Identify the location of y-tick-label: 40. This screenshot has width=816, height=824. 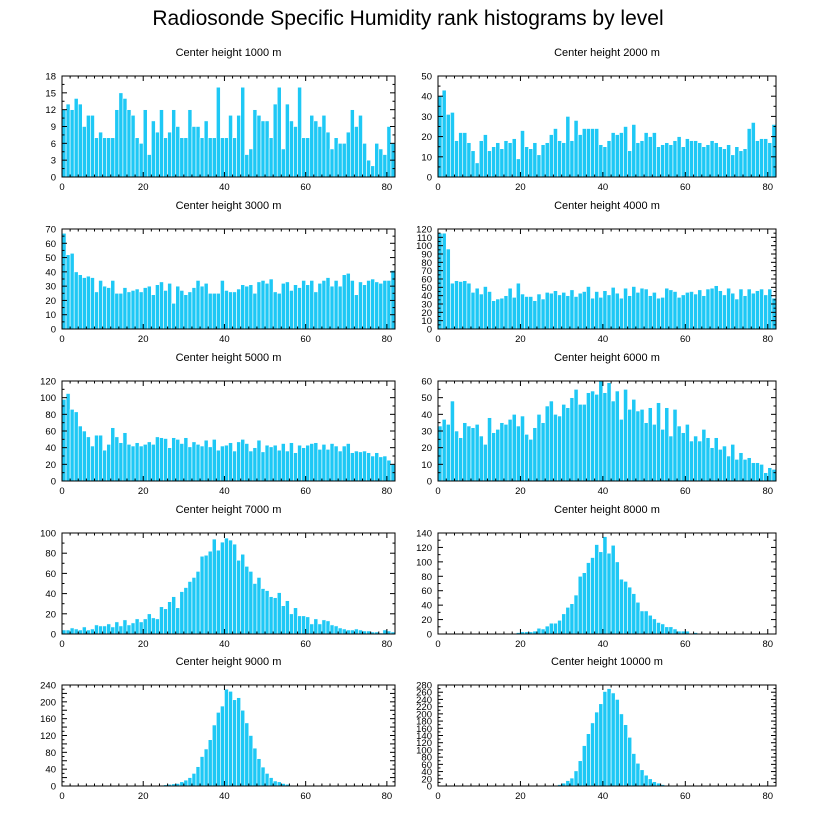
(426, 415).